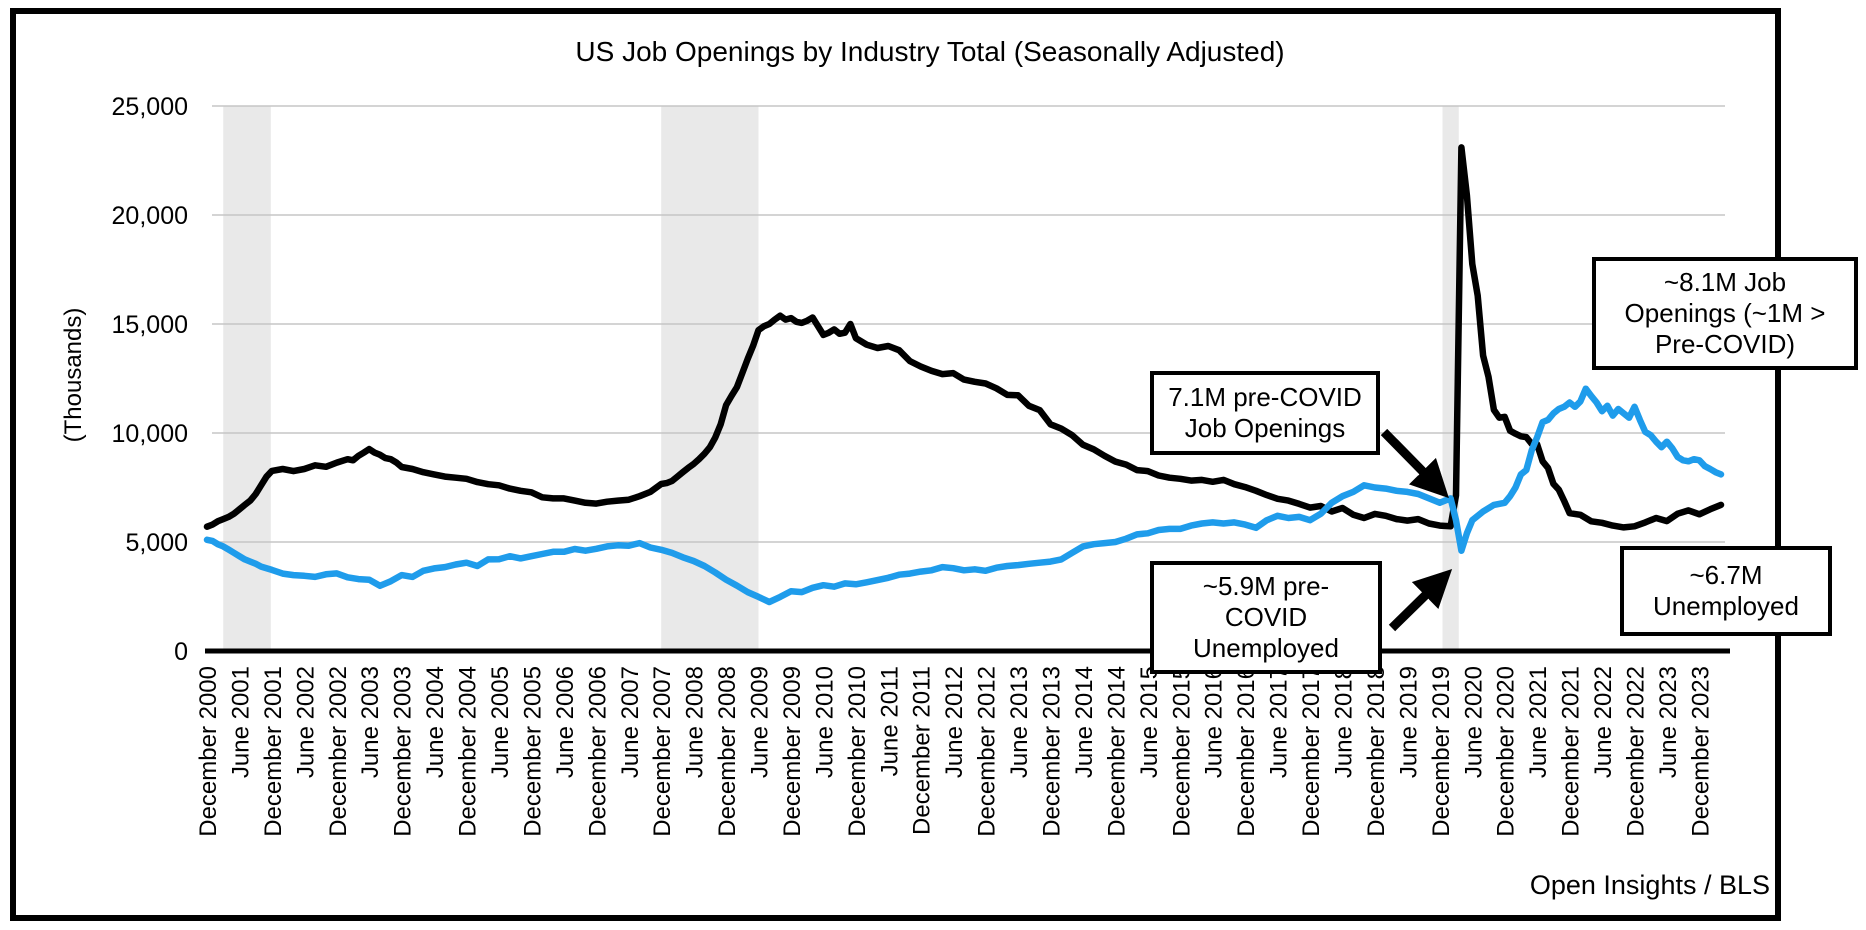 Image resolution: width=1866 pixels, height=930 pixels. What do you see at coordinates (1084, 722) in the screenshot?
I see `x-tick-label: June 2014` at bounding box center [1084, 722].